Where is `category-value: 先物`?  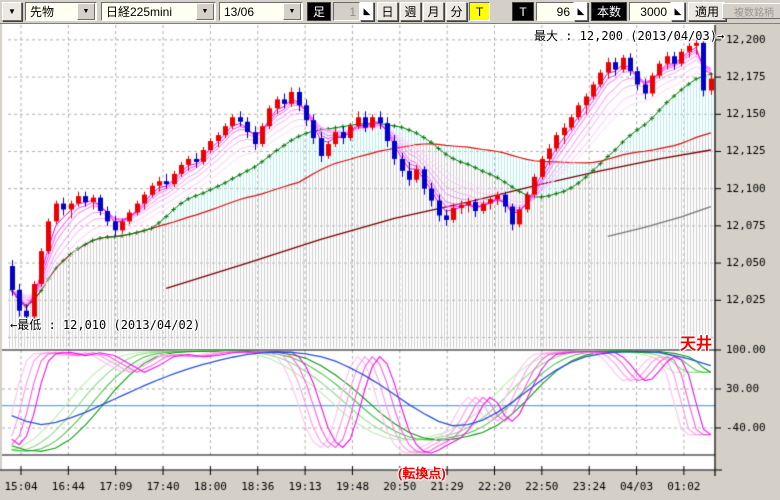
category-value: 先物 is located at coordinates (42, 12).